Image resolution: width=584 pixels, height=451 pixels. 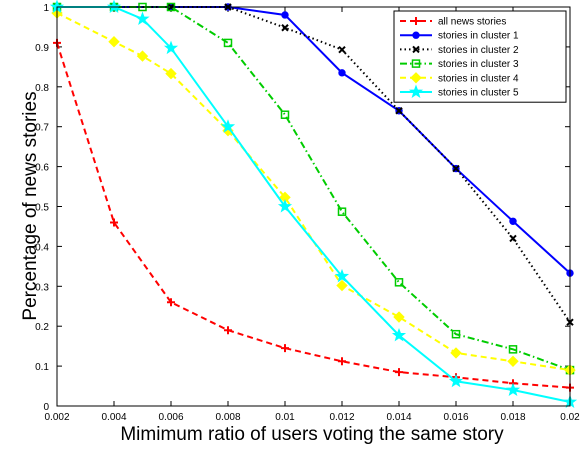 I want to click on y-tick-label: 0.7, so click(x=42, y=128).